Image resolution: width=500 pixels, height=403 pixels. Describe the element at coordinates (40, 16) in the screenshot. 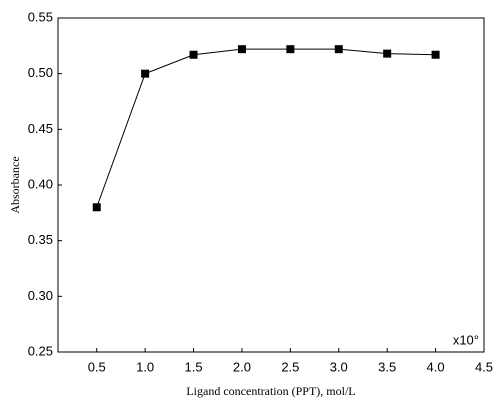

I see `y-tick-label: 0.55` at that location.